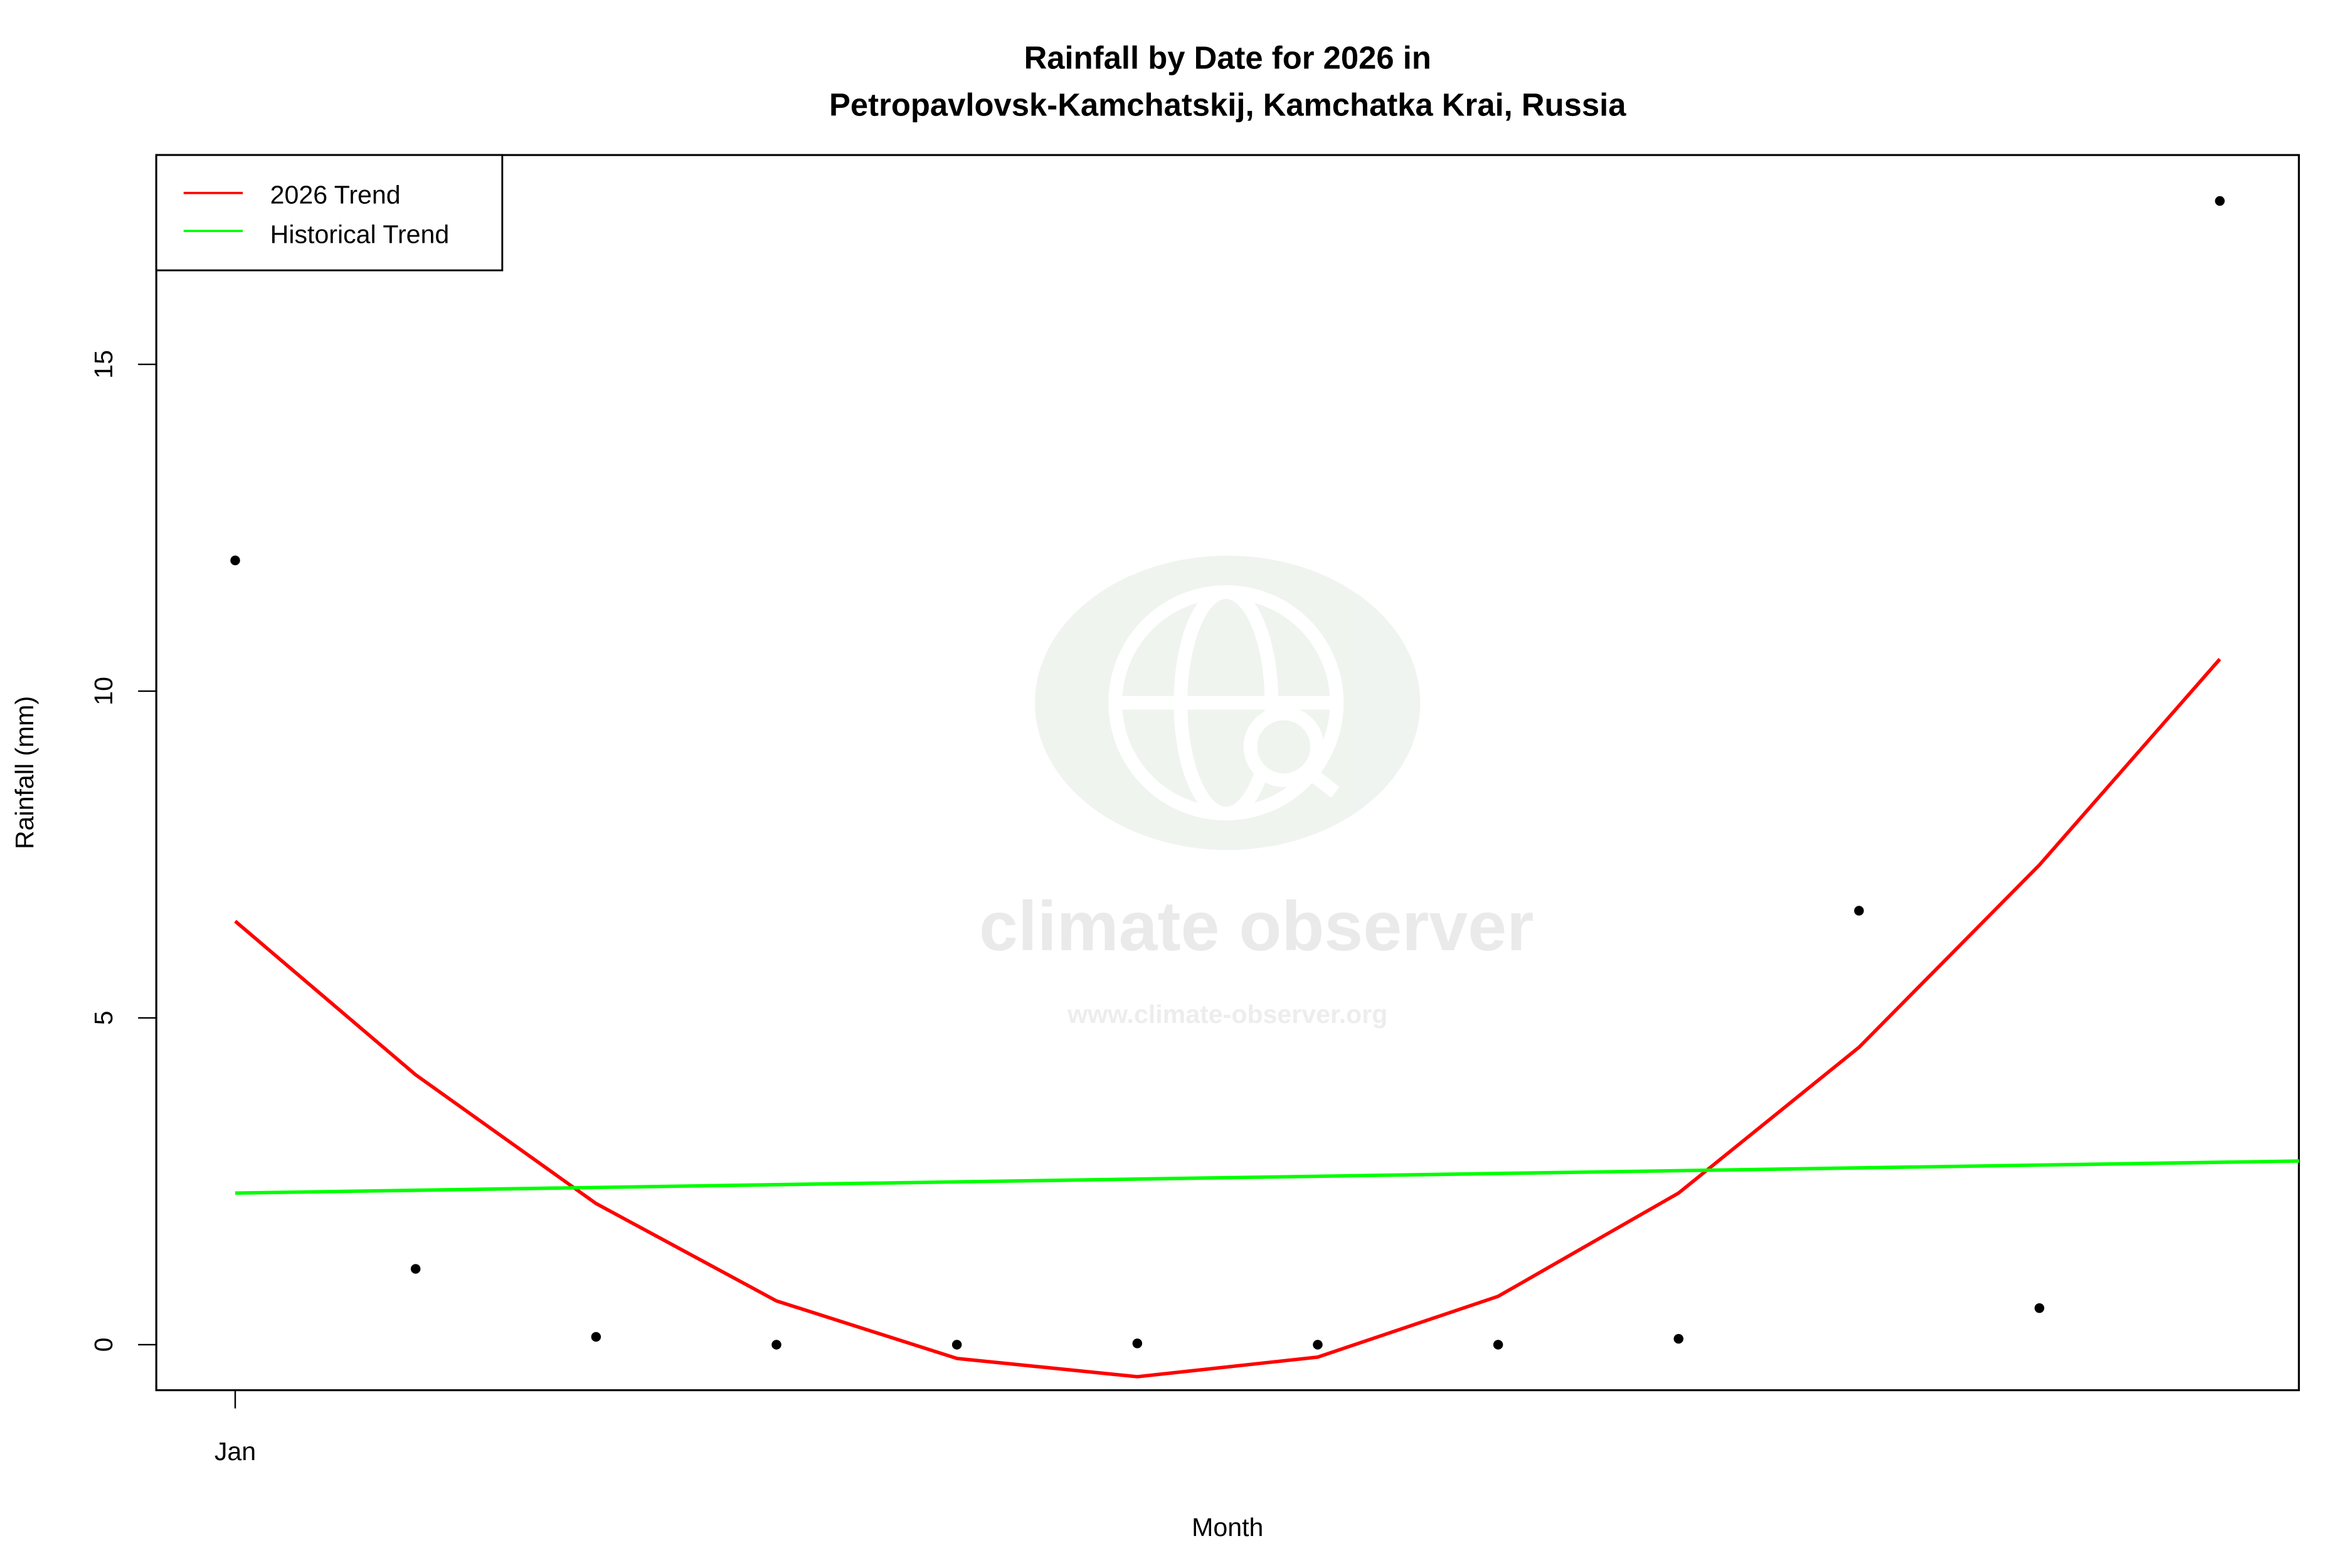 This screenshot has width=2352, height=1568. Describe the element at coordinates (103, 364) in the screenshot. I see `y-tick-label: 15` at that location.